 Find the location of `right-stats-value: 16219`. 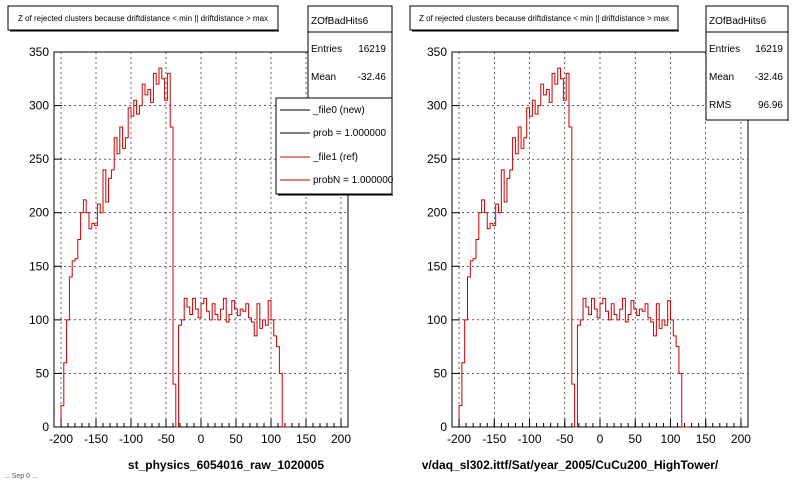

right-stats-value: 16219 is located at coordinates (769, 49).